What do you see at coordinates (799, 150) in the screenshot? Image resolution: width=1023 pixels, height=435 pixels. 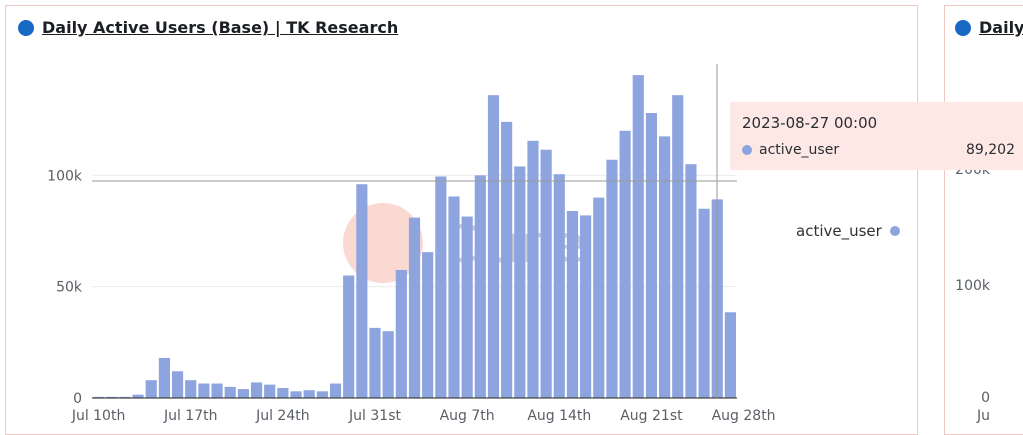 I see `tooltip-series-name: active_user` at bounding box center [799, 150].